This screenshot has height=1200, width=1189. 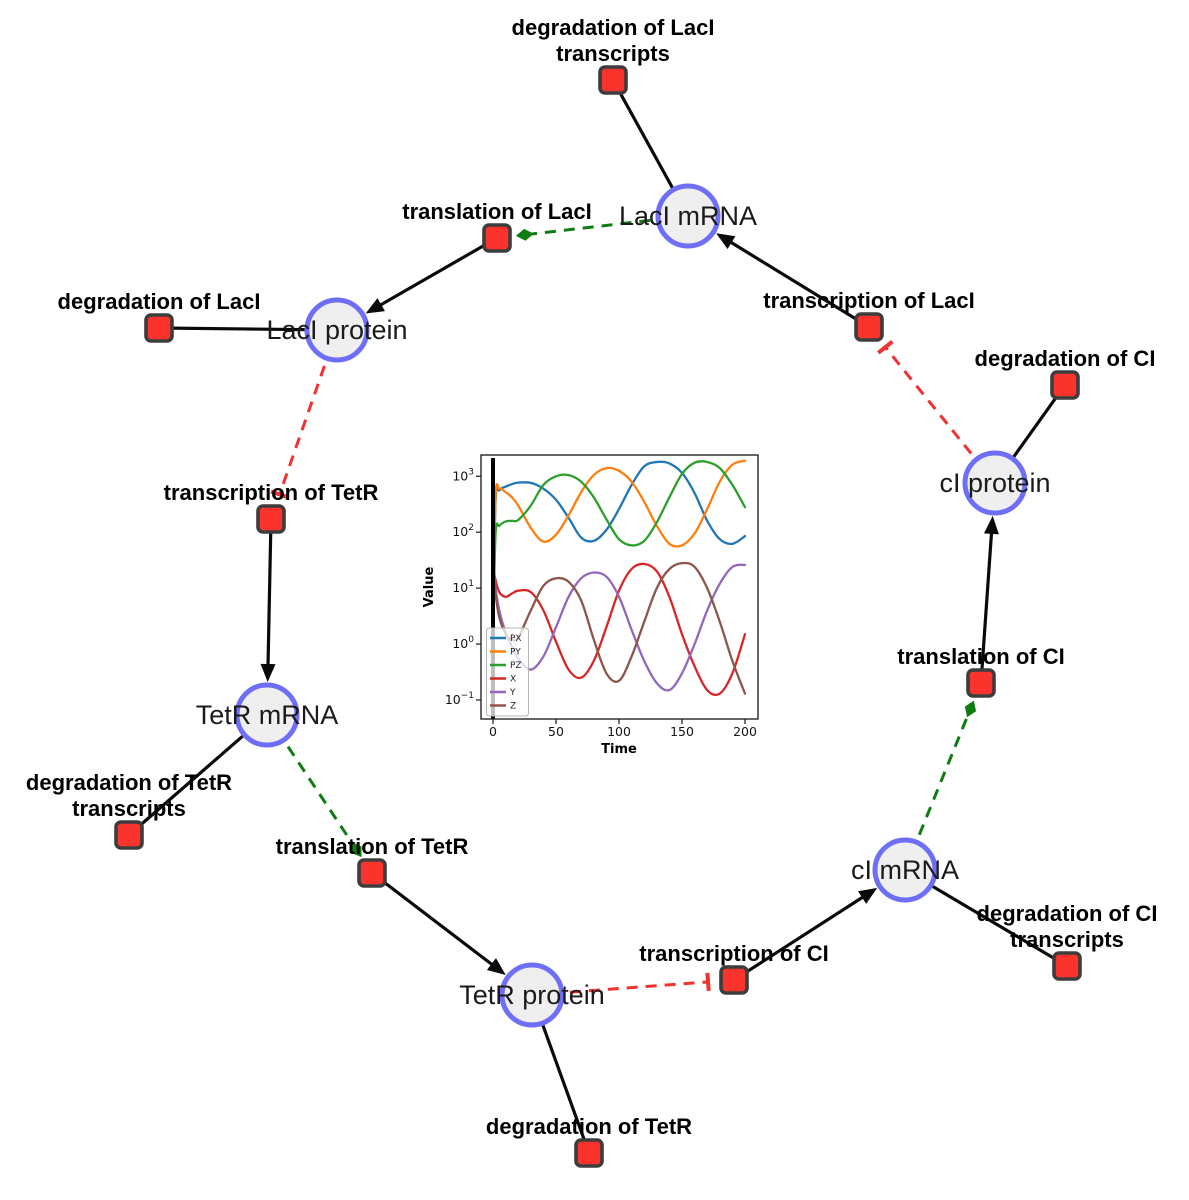 What do you see at coordinates (995, 483) in the screenshot?
I see `species-node-ci_protein` at bounding box center [995, 483].